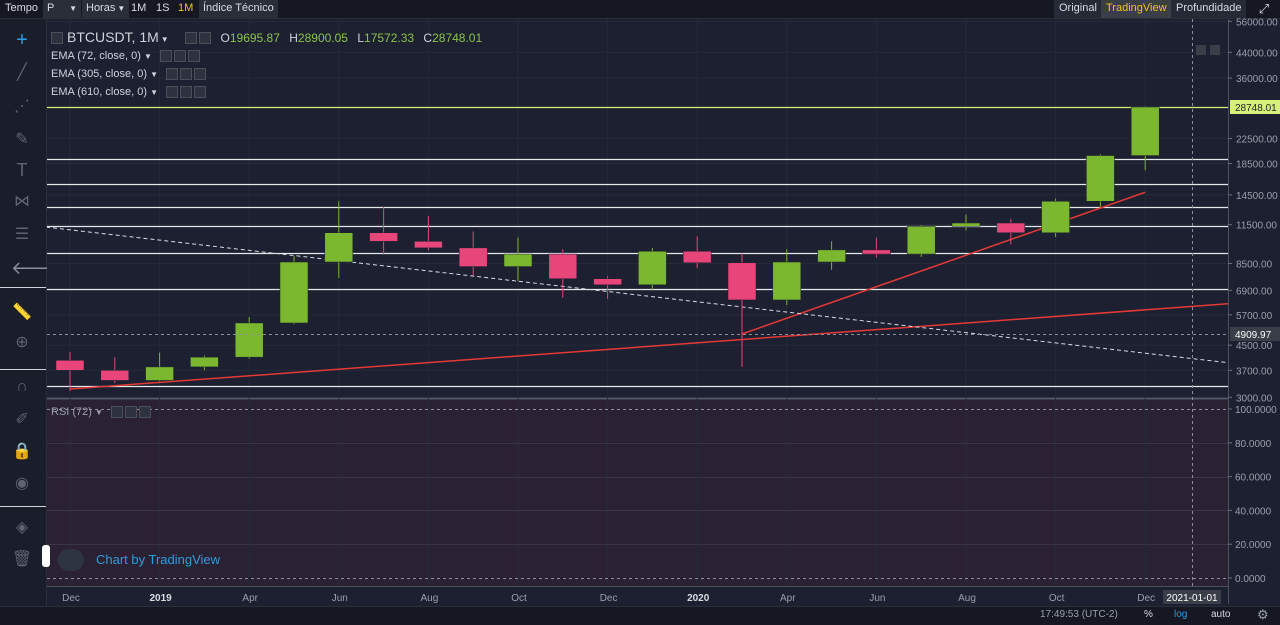 This screenshot has height=625, width=1280. What do you see at coordinates (1148, 614) in the screenshot?
I see `percent-toggle: %` at bounding box center [1148, 614].